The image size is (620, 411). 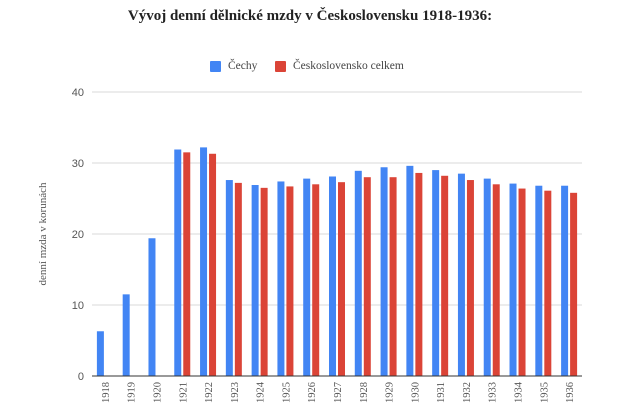 What do you see at coordinates (209, 392) in the screenshot?
I see `x-tick-label: 1922` at bounding box center [209, 392].